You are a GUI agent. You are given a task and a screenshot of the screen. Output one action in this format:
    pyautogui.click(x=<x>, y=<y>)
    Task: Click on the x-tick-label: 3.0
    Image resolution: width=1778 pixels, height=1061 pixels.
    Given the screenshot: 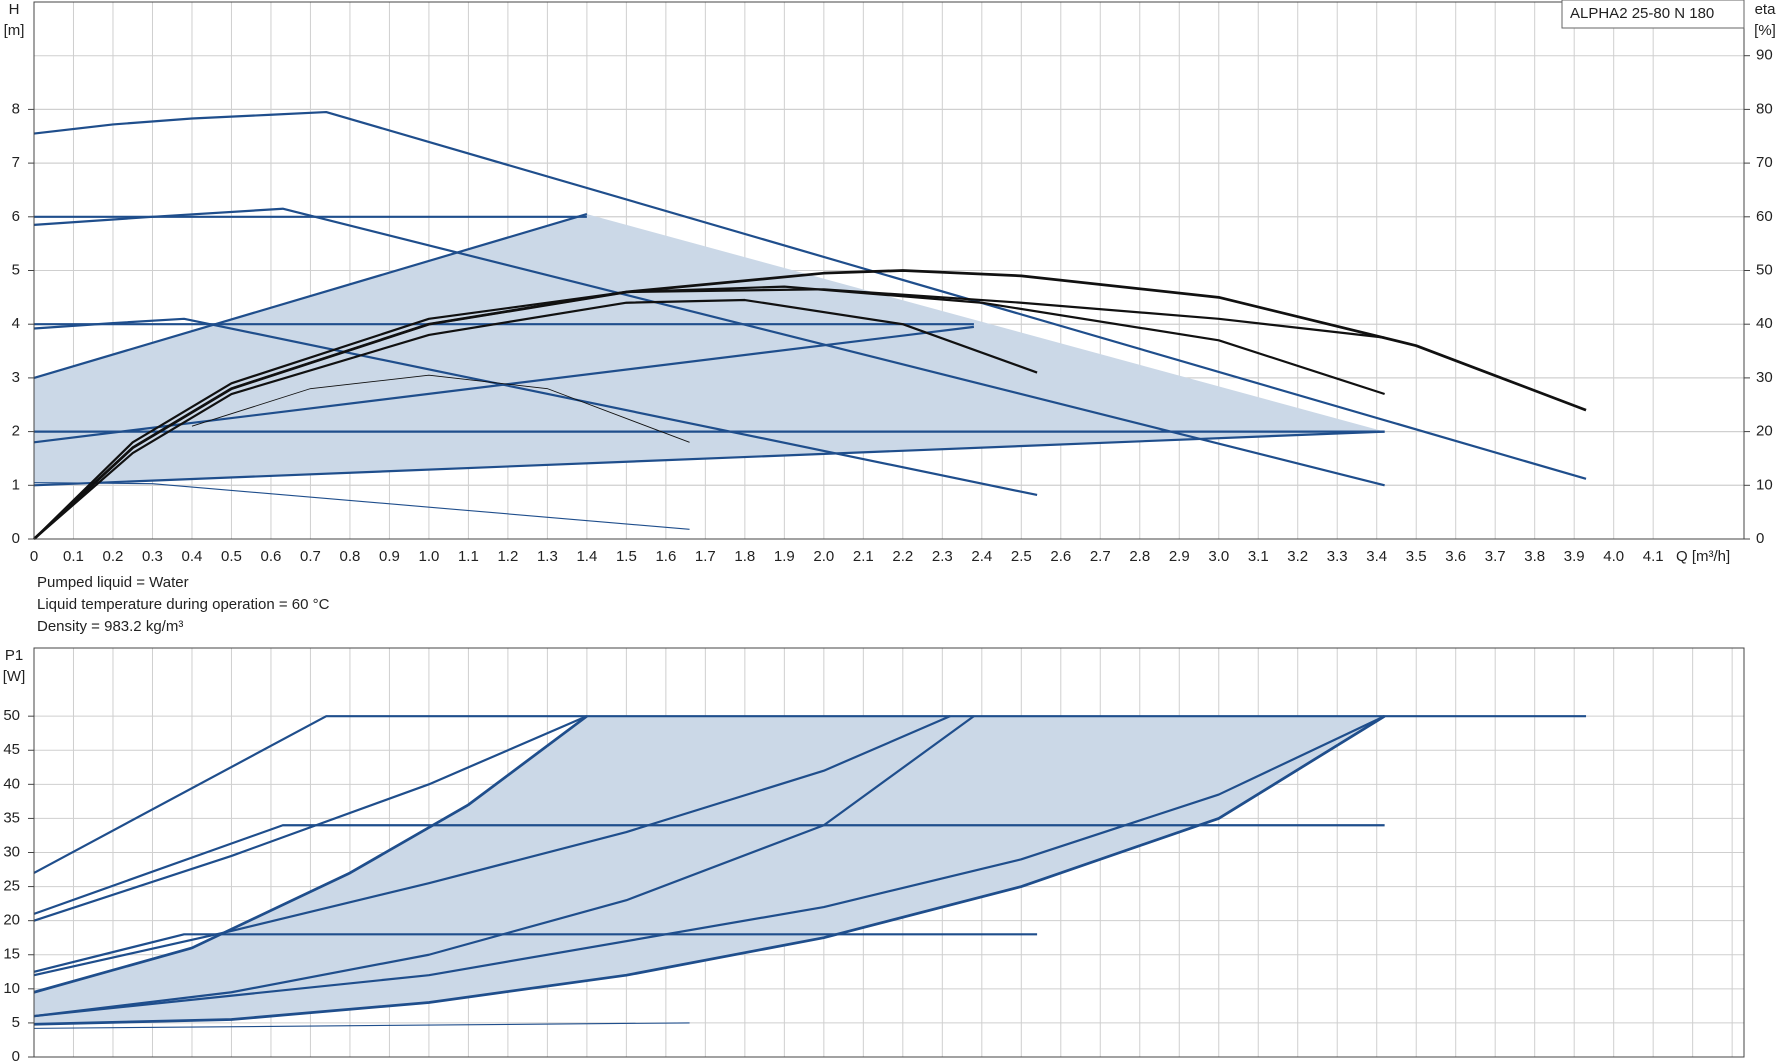 What is the action you would take?
    pyautogui.click(x=1218, y=556)
    